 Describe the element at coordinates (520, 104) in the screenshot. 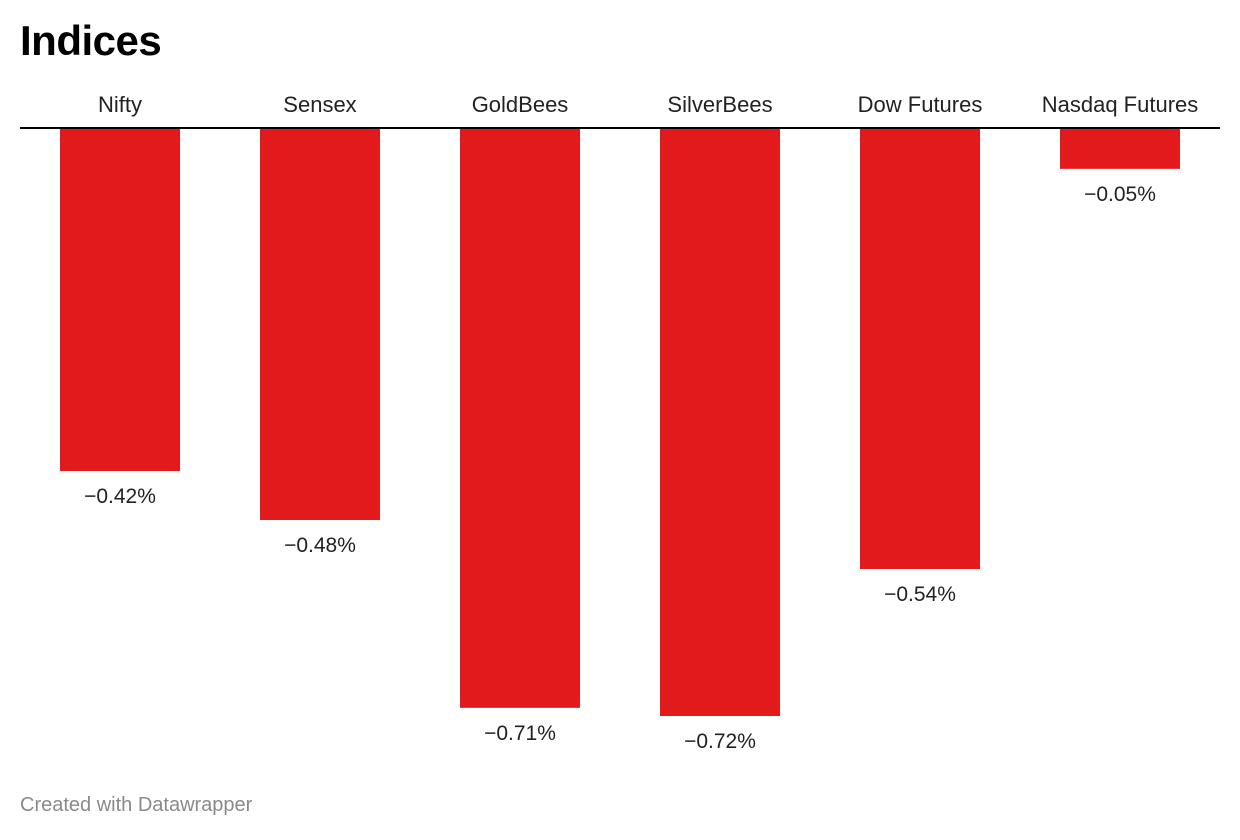

I see `category-label: GoldBees` at that location.